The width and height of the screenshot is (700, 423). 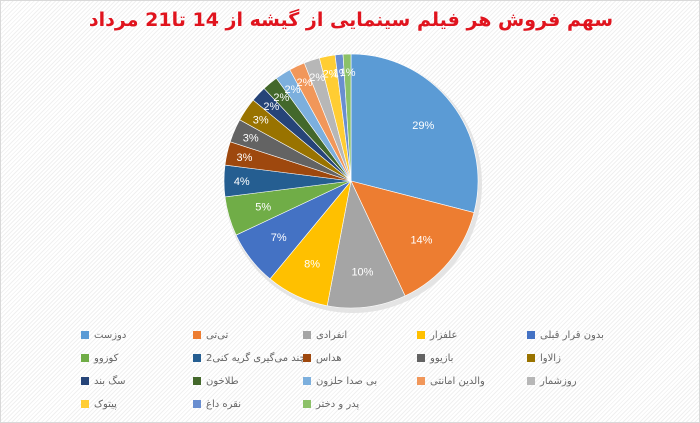 I want to click on legend-item: انفرادی, so click(x=325, y=335).